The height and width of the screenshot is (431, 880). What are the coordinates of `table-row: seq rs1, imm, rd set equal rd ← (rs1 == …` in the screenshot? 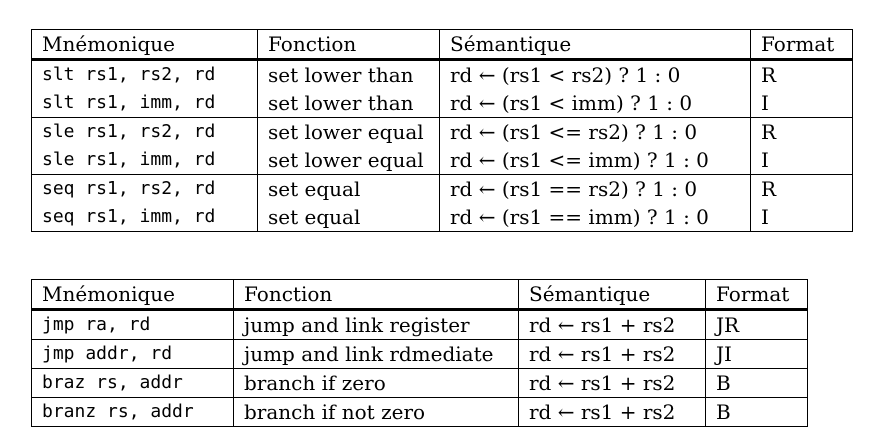 It's located at (442, 217).